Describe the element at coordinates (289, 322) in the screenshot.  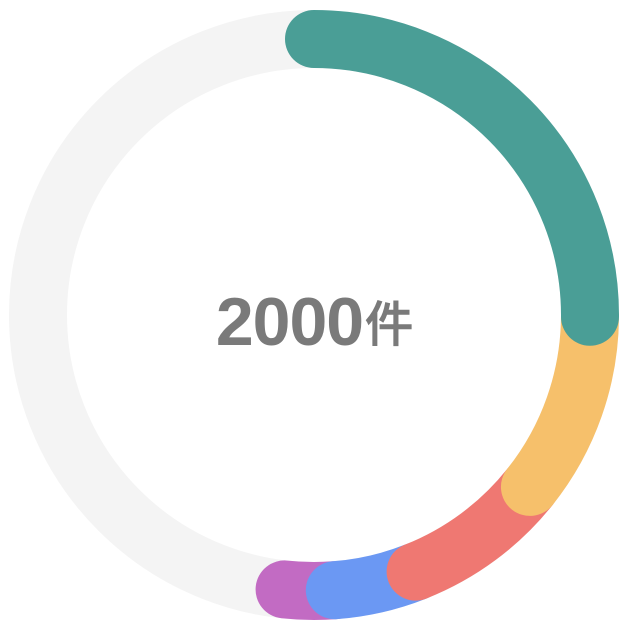
I see `total-value: 2000` at that location.